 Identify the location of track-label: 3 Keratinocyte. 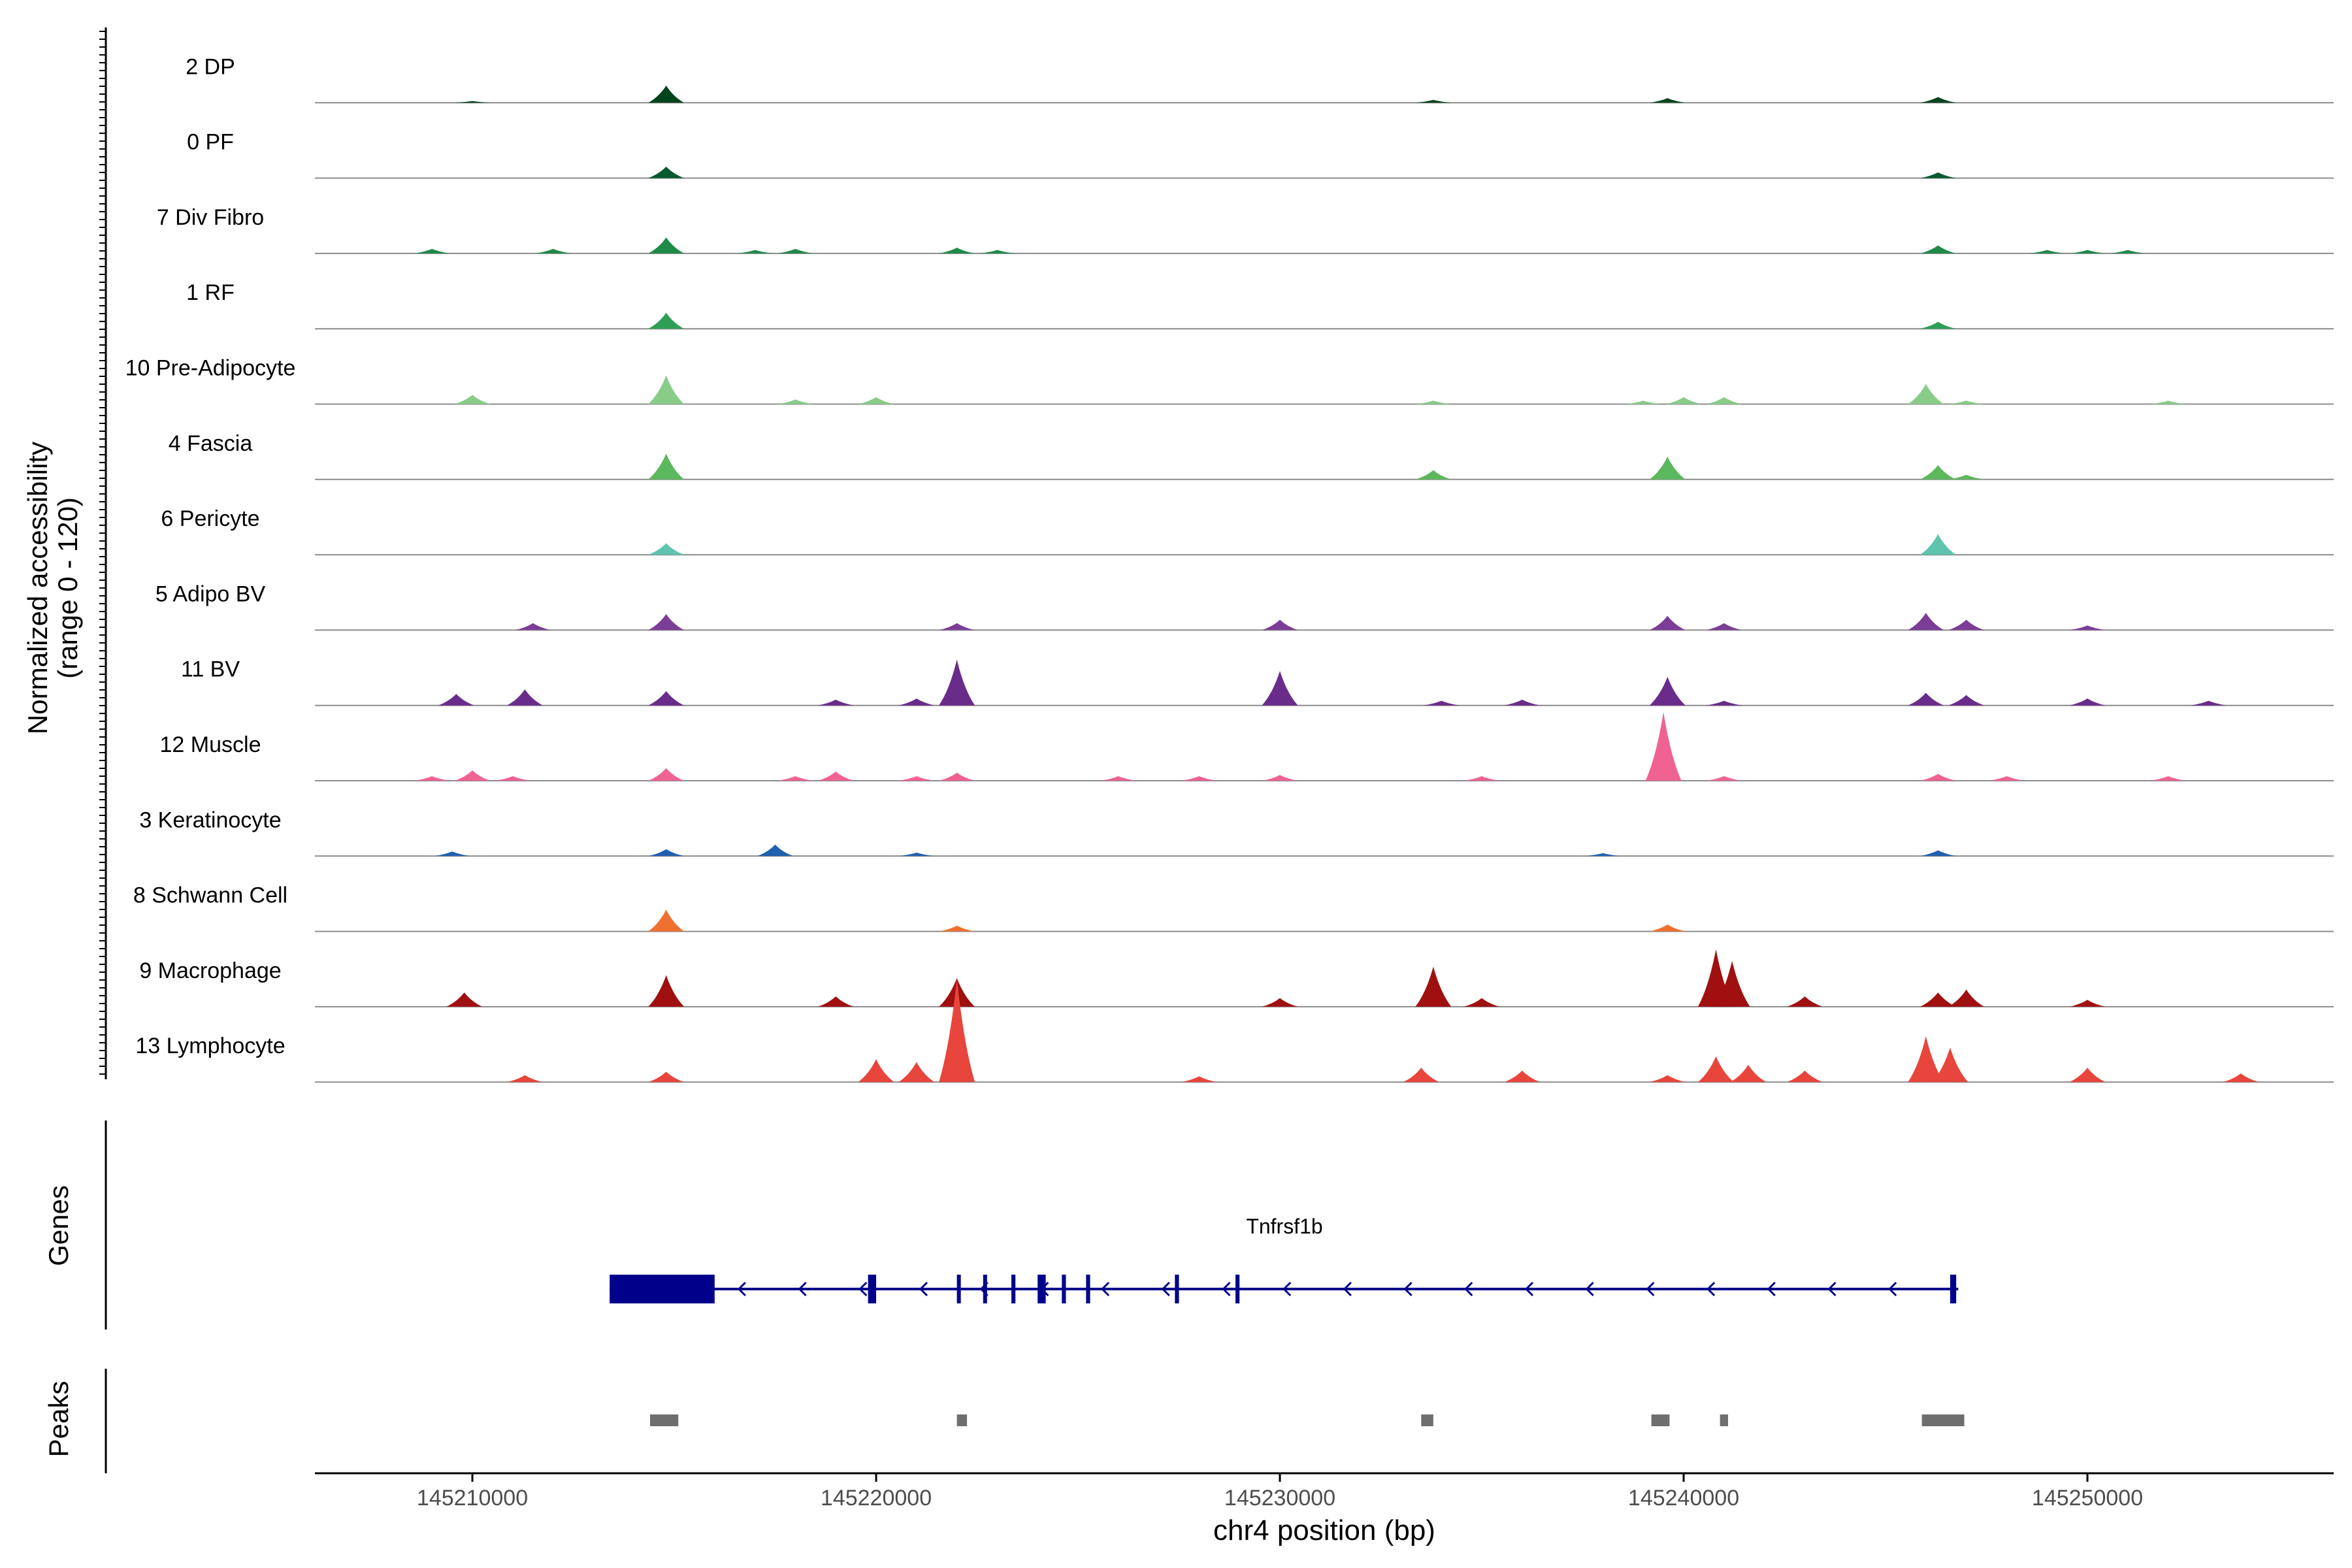
(210, 820).